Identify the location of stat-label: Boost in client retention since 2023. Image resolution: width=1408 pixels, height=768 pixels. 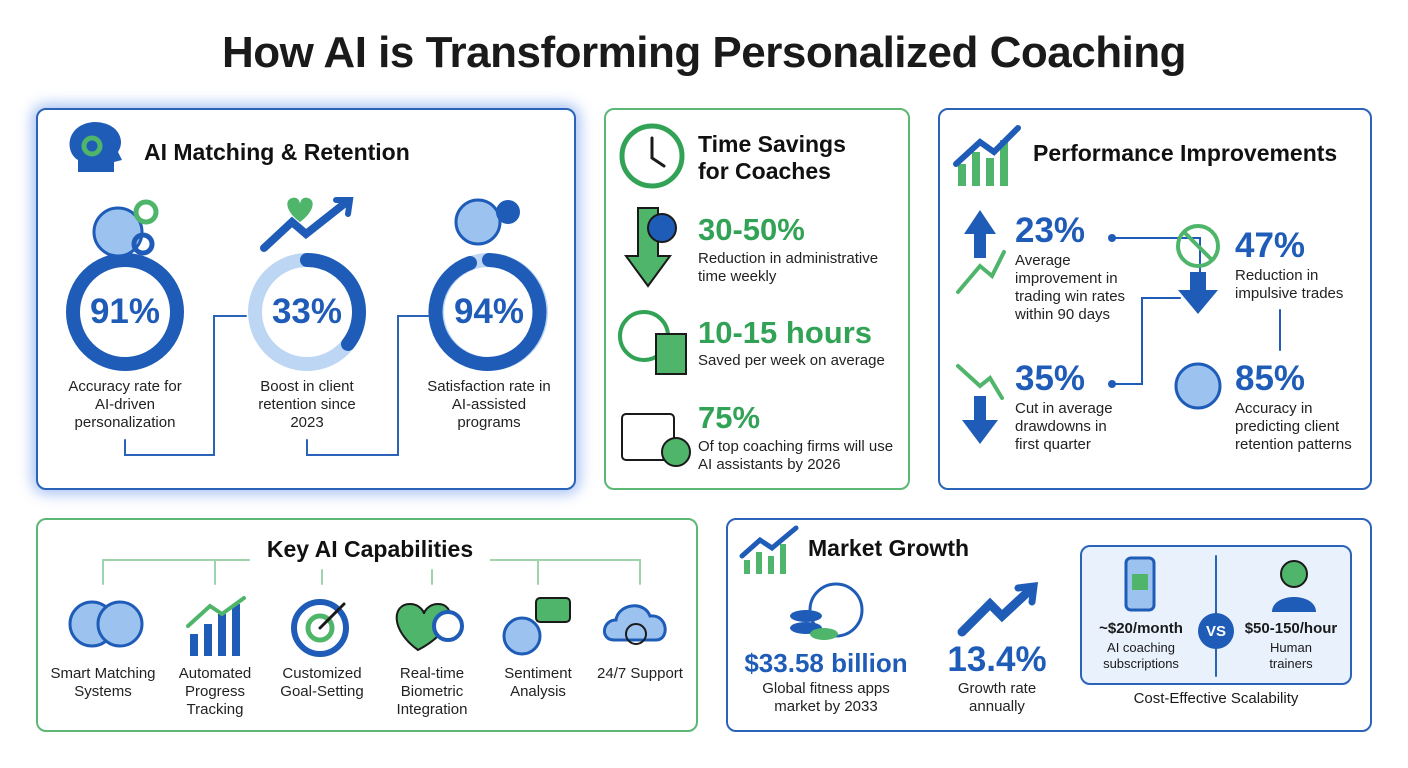
(307, 404).